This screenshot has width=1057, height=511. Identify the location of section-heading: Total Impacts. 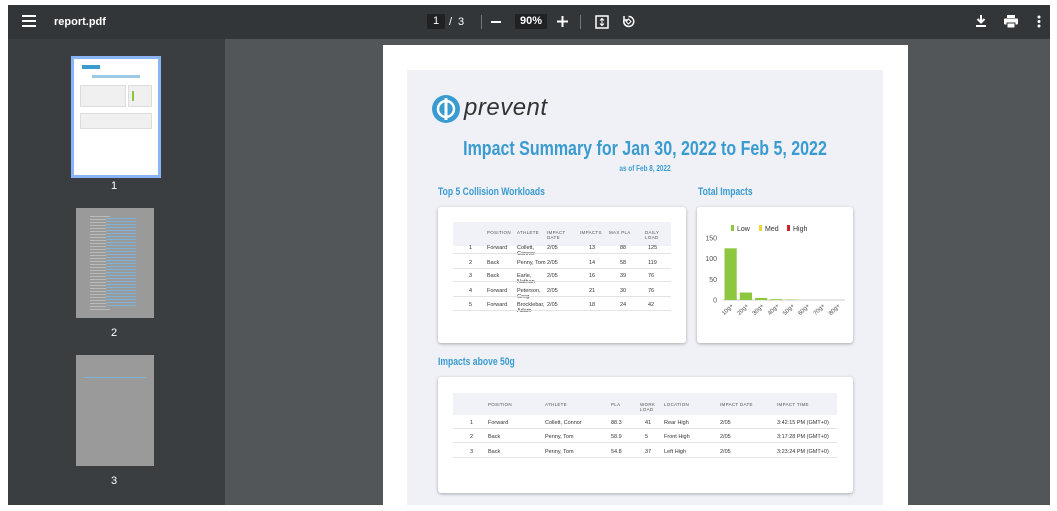
(725, 192).